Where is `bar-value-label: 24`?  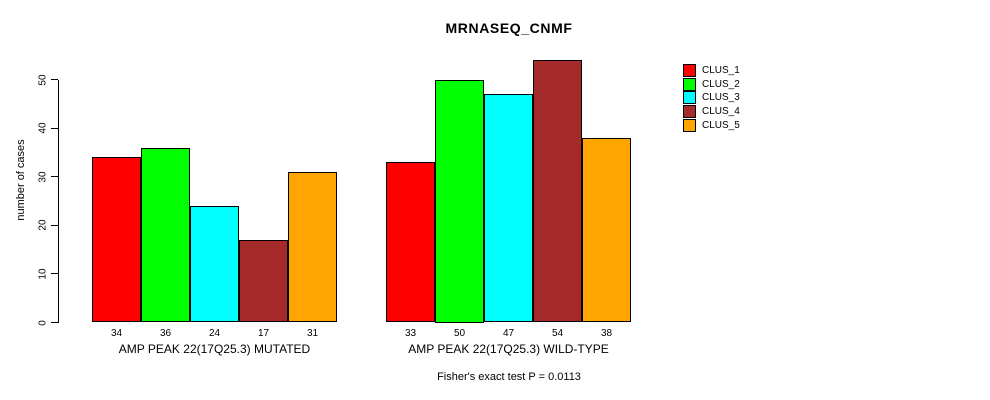
bar-value-label: 24 is located at coordinates (214, 333).